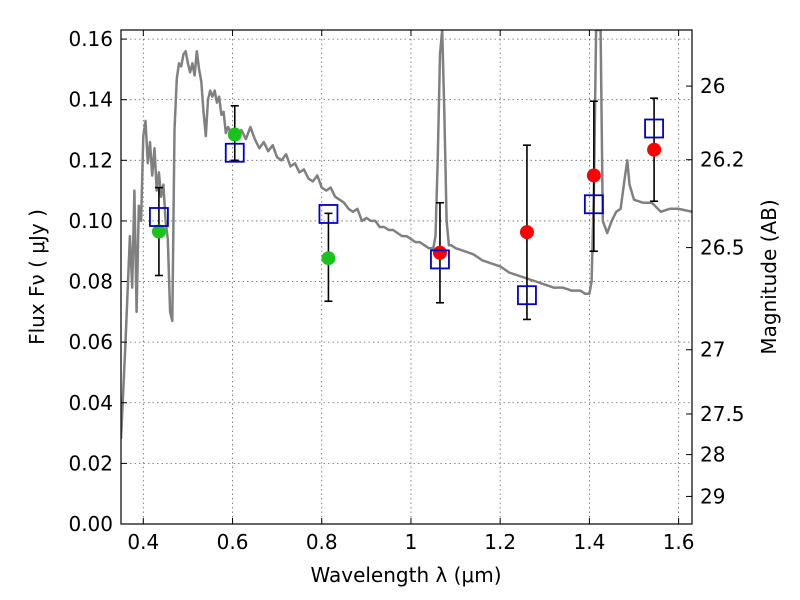 The image size is (800, 600). What do you see at coordinates (722, 248) in the screenshot?
I see `right-tick-label: 26.5` at bounding box center [722, 248].